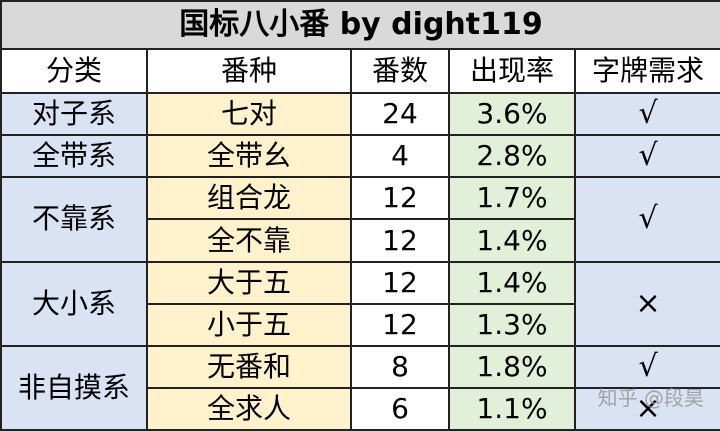 The width and height of the screenshot is (720, 431). I want to click on category-cell: 大小系, so click(74, 303).